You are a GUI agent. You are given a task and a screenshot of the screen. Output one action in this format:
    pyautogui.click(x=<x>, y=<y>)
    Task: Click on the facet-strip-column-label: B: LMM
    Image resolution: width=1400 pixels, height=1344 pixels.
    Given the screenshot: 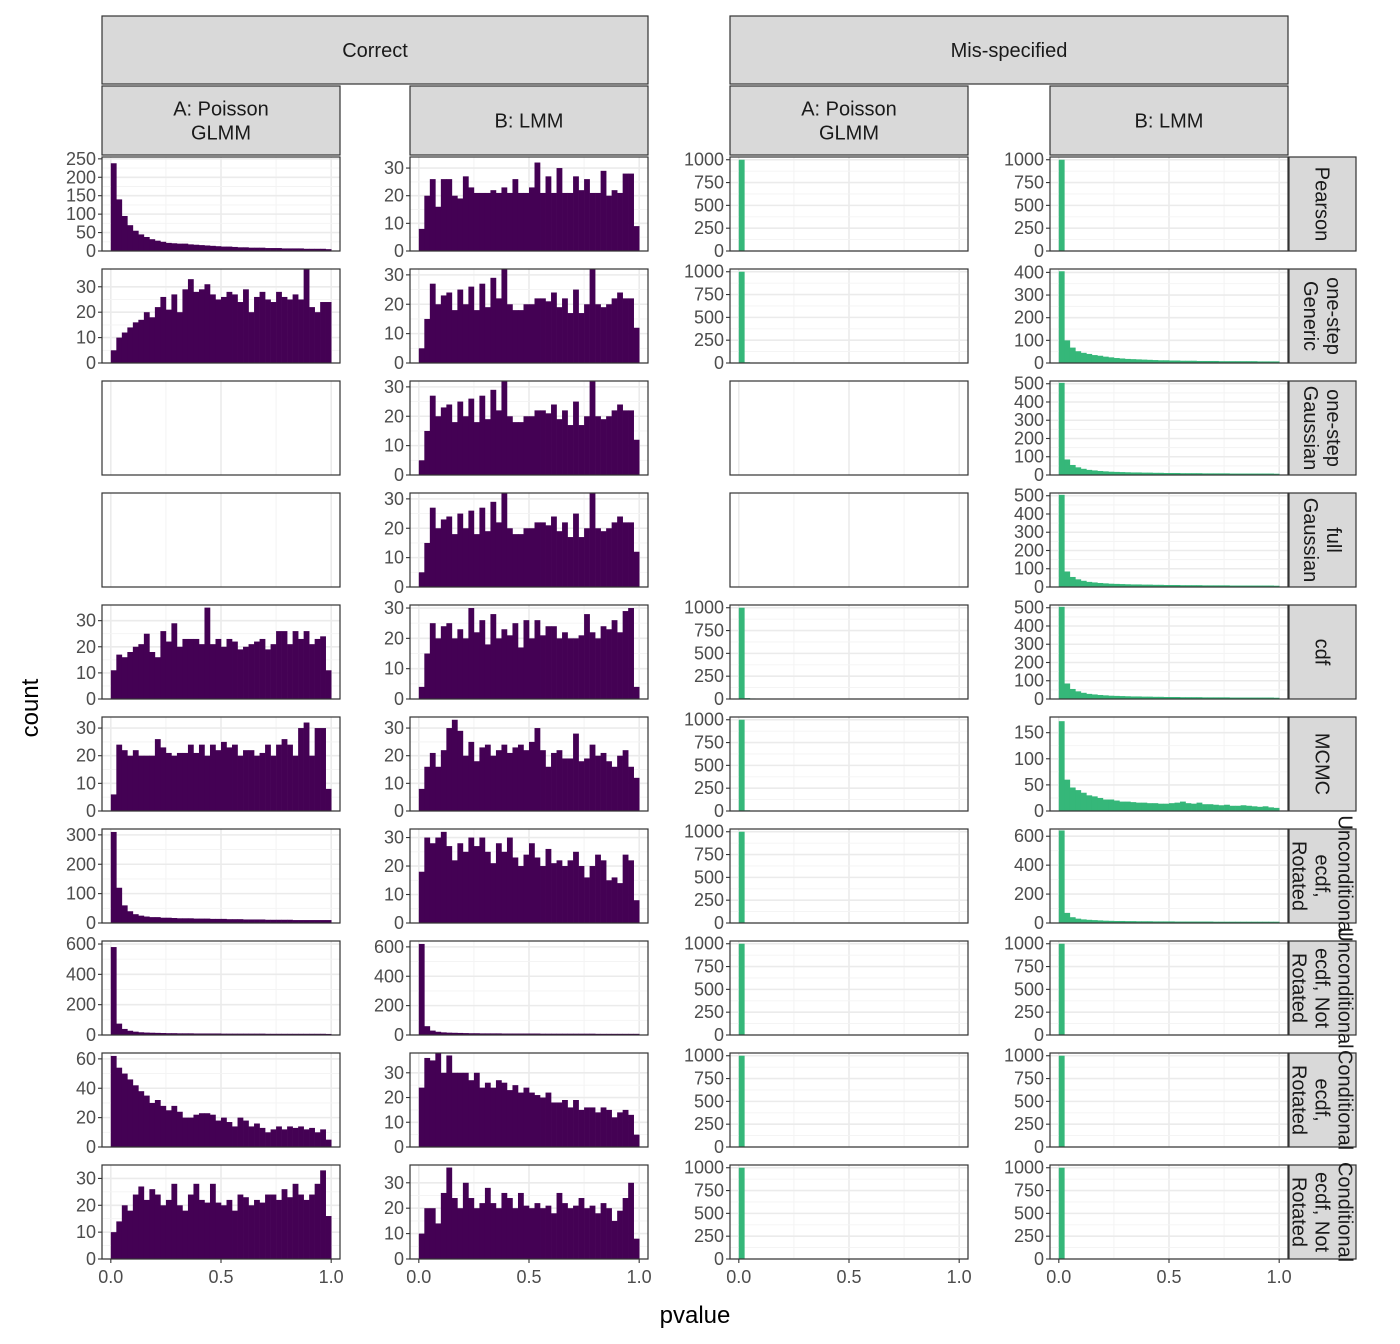 What is the action you would take?
    pyautogui.click(x=1169, y=122)
    